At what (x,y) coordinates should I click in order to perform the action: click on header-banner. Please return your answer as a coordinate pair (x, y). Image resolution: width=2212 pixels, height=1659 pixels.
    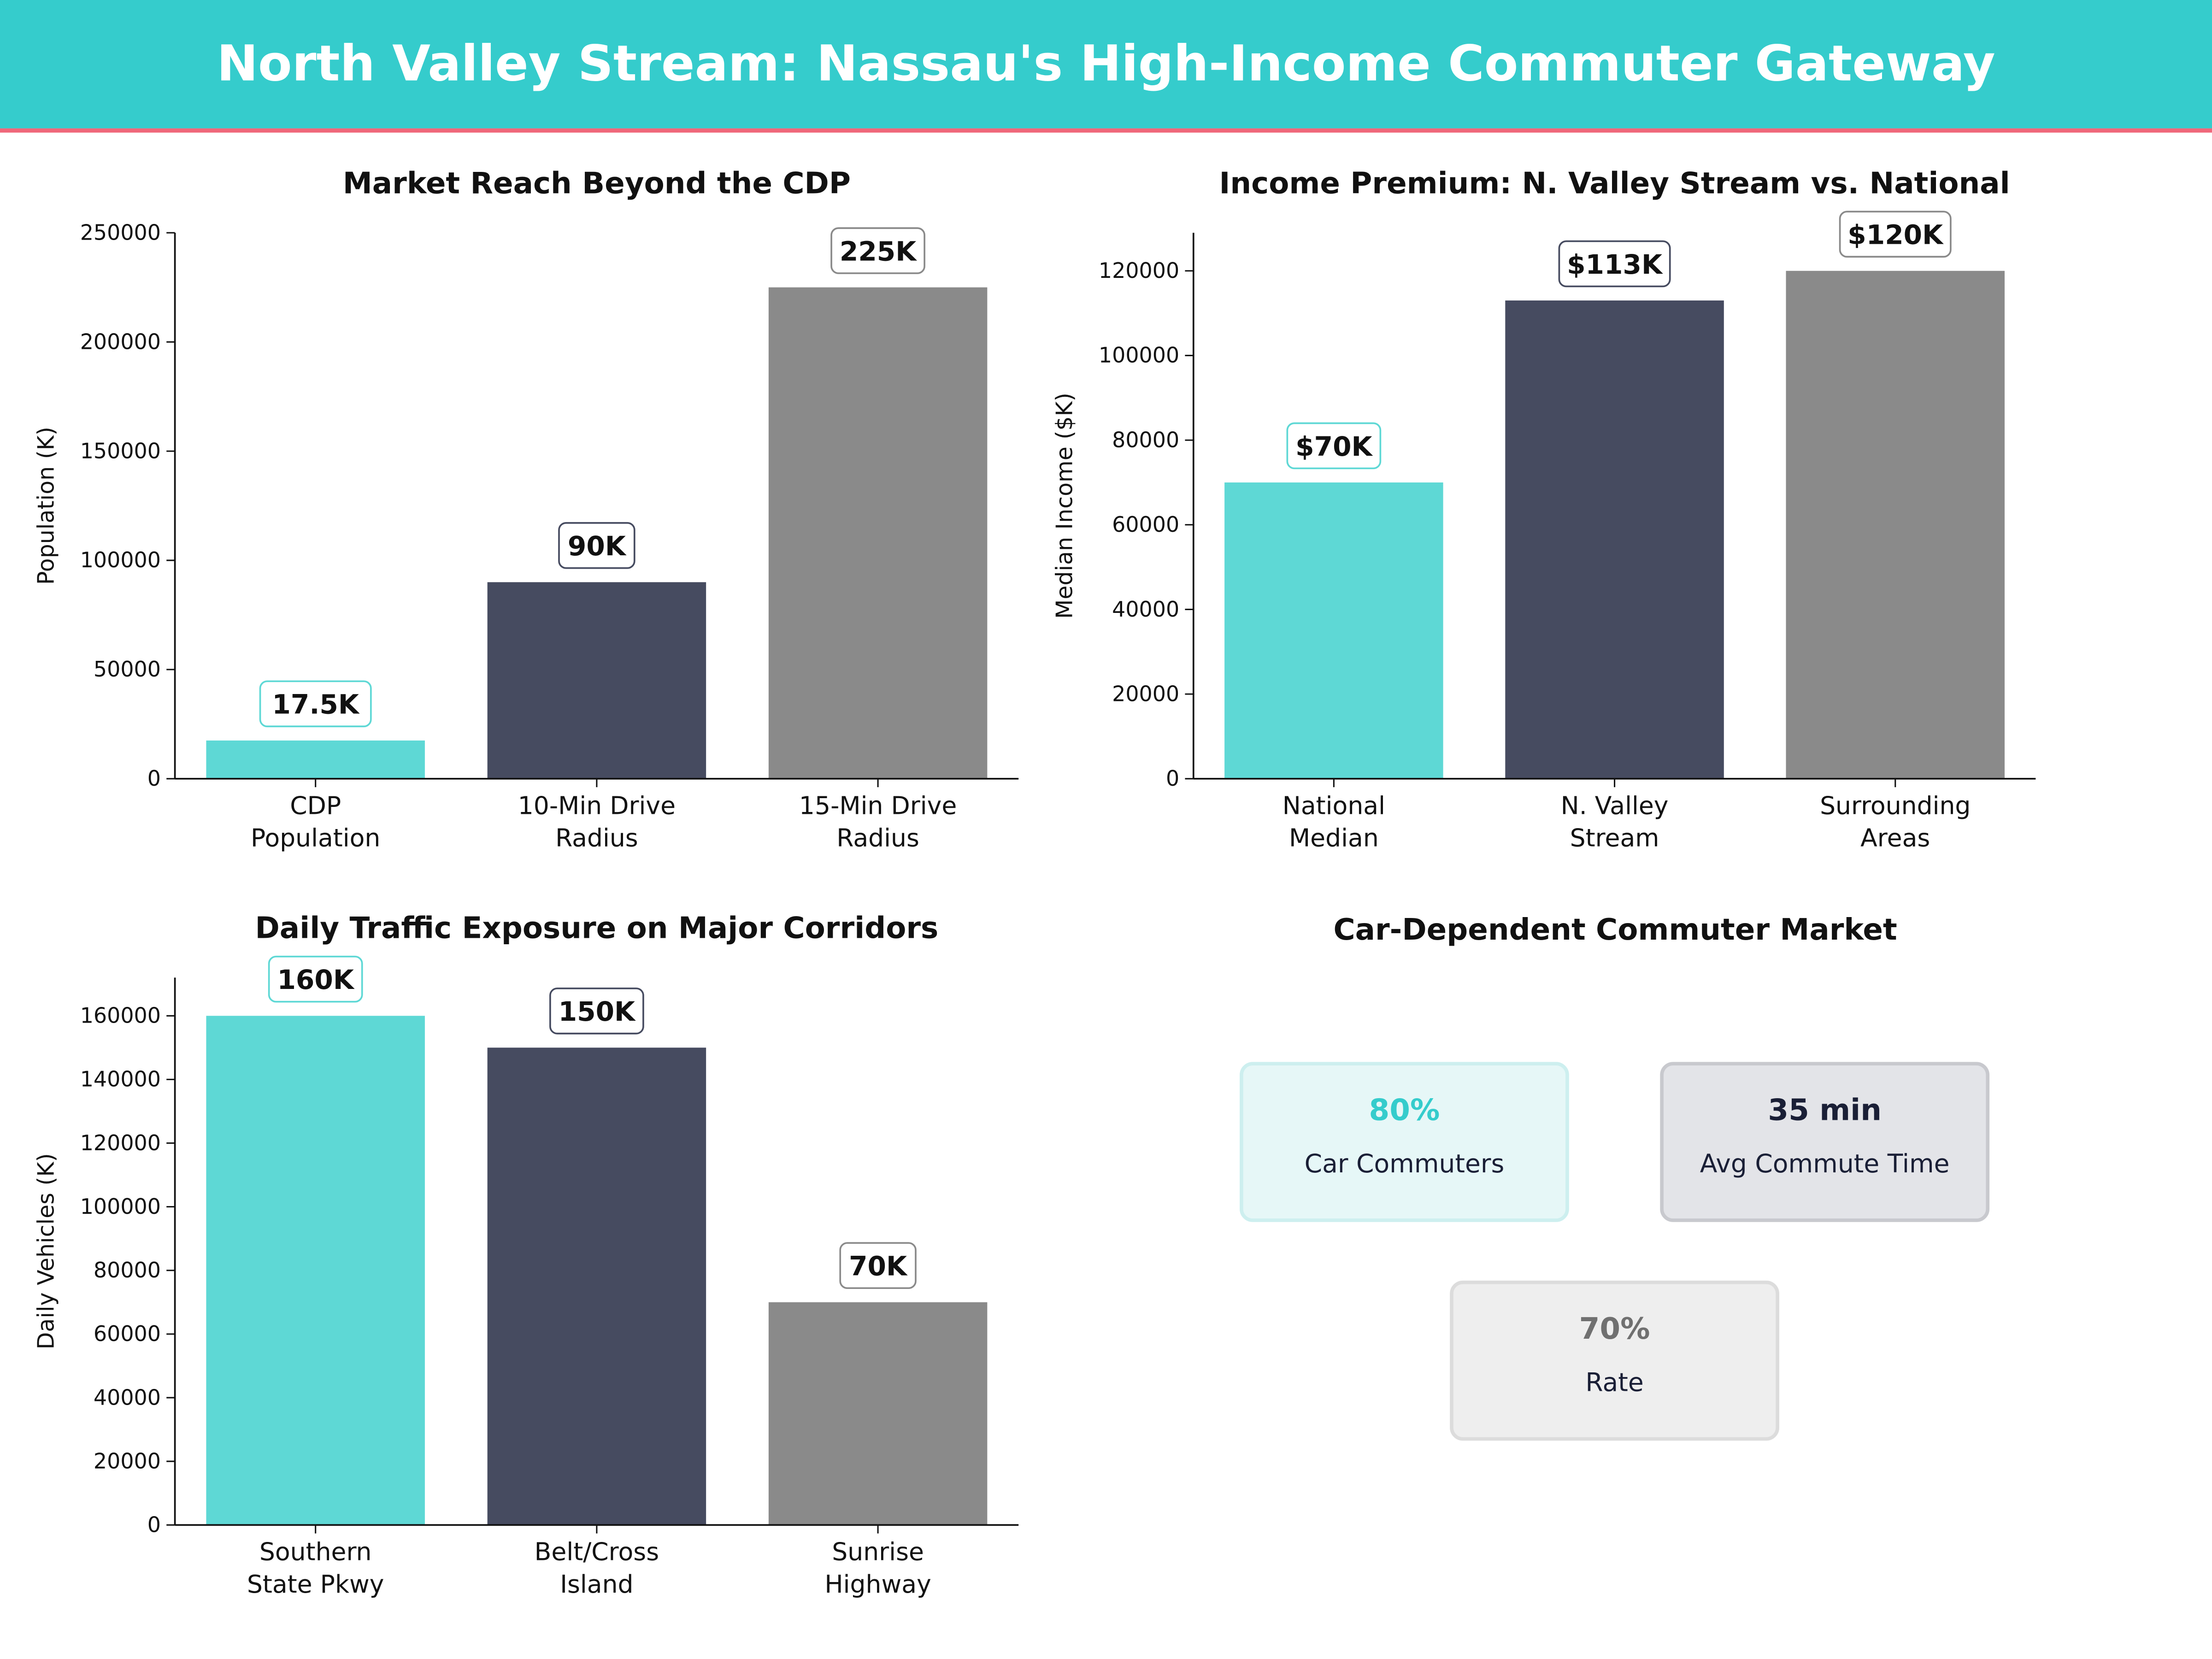
    Looking at the image, I should click on (1106, 64).